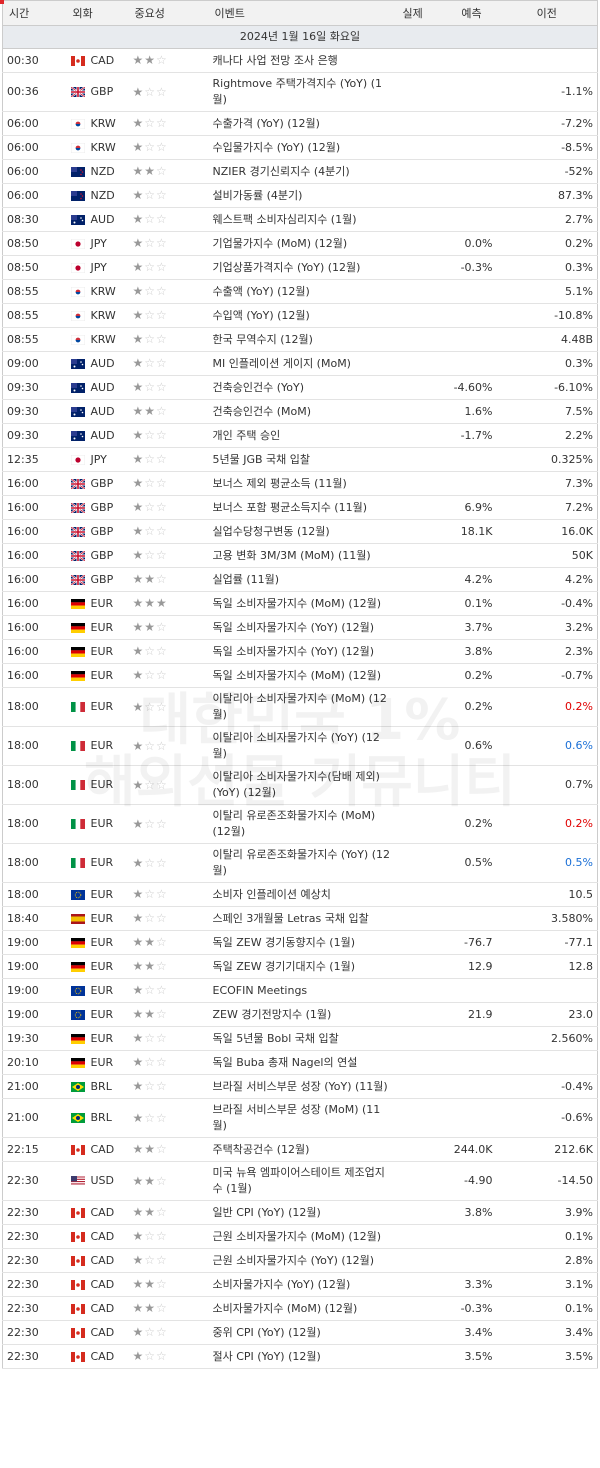 This screenshot has height=1468, width=600. What do you see at coordinates (302, 291) in the screenshot?
I see `event: 수출액 (YoY) (12월)` at bounding box center [302, 291].